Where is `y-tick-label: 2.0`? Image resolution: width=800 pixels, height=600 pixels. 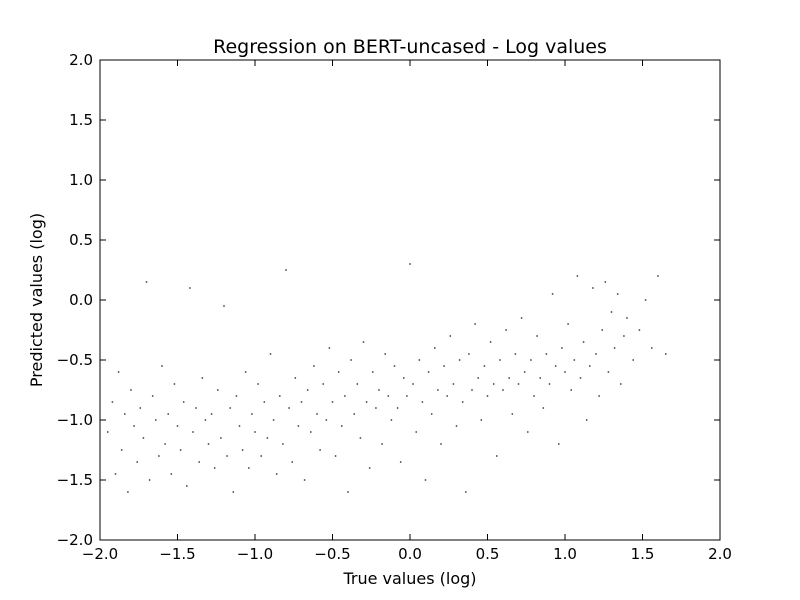 y-tick-label: 2.0 is located at coordinates (81, 60).